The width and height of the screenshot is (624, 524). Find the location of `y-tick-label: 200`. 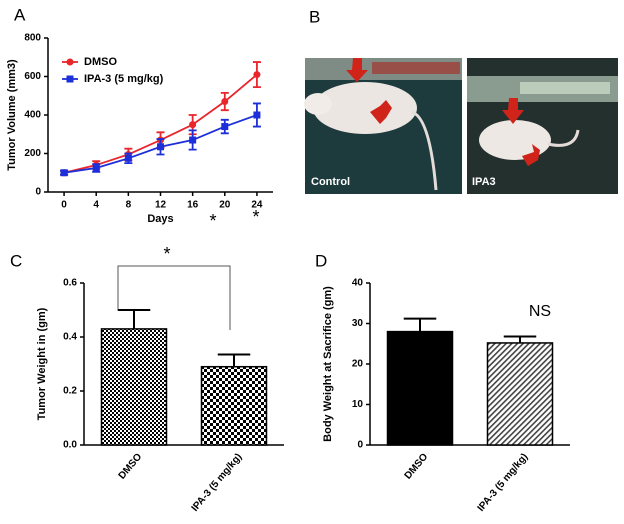

y-tick-label: 200 is located at coordinates (32, 153).